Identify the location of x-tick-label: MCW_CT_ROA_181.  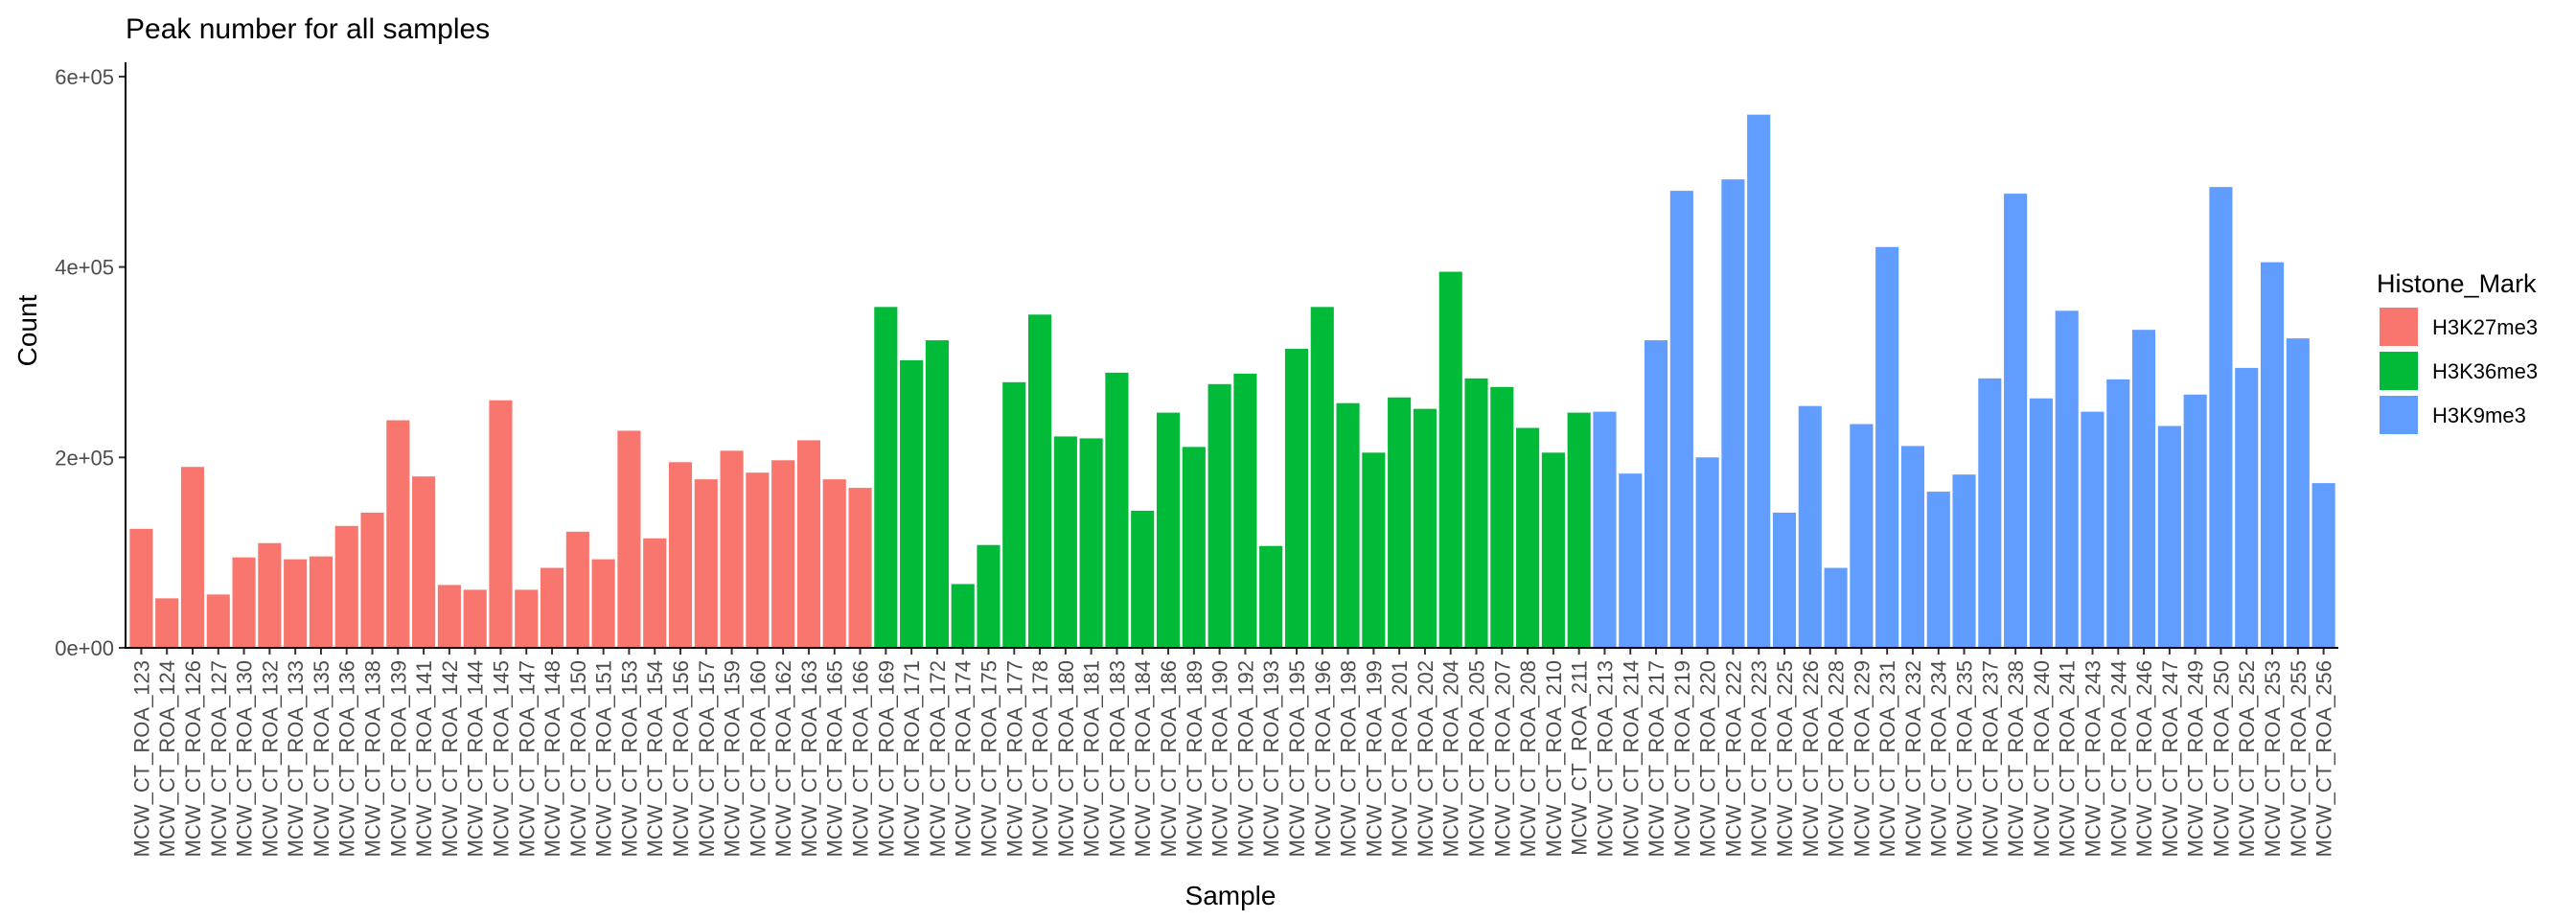
(1092, 759).